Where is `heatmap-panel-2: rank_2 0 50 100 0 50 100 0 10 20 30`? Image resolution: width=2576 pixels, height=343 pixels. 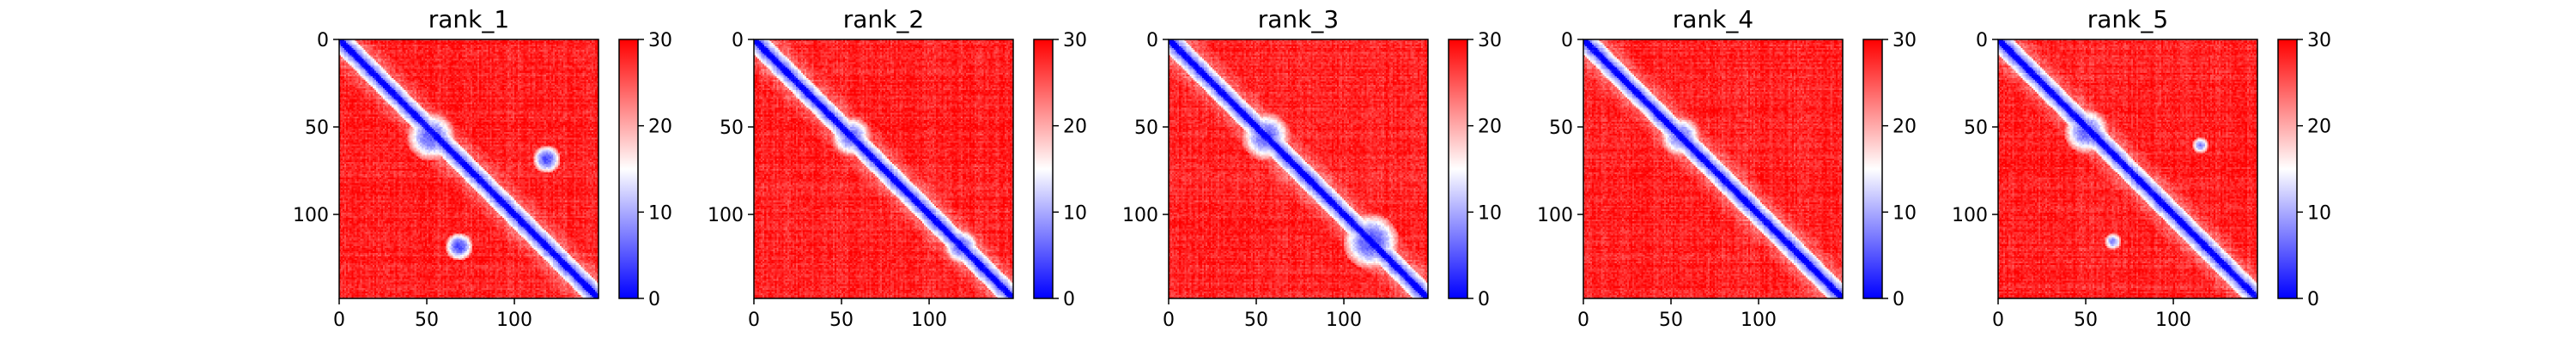
heatmap-panel-2: rank_2 0 50 100 0 50 100 0 10 20 30 is located at coordinates (897, 168).